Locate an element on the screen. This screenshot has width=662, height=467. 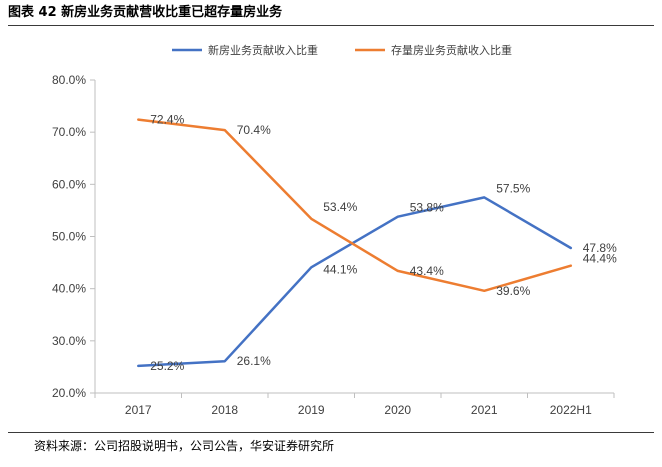
figure-title: 图表 42 新房业务贡献营收比重已超存量房业务 is located at coordinates (145, 12).